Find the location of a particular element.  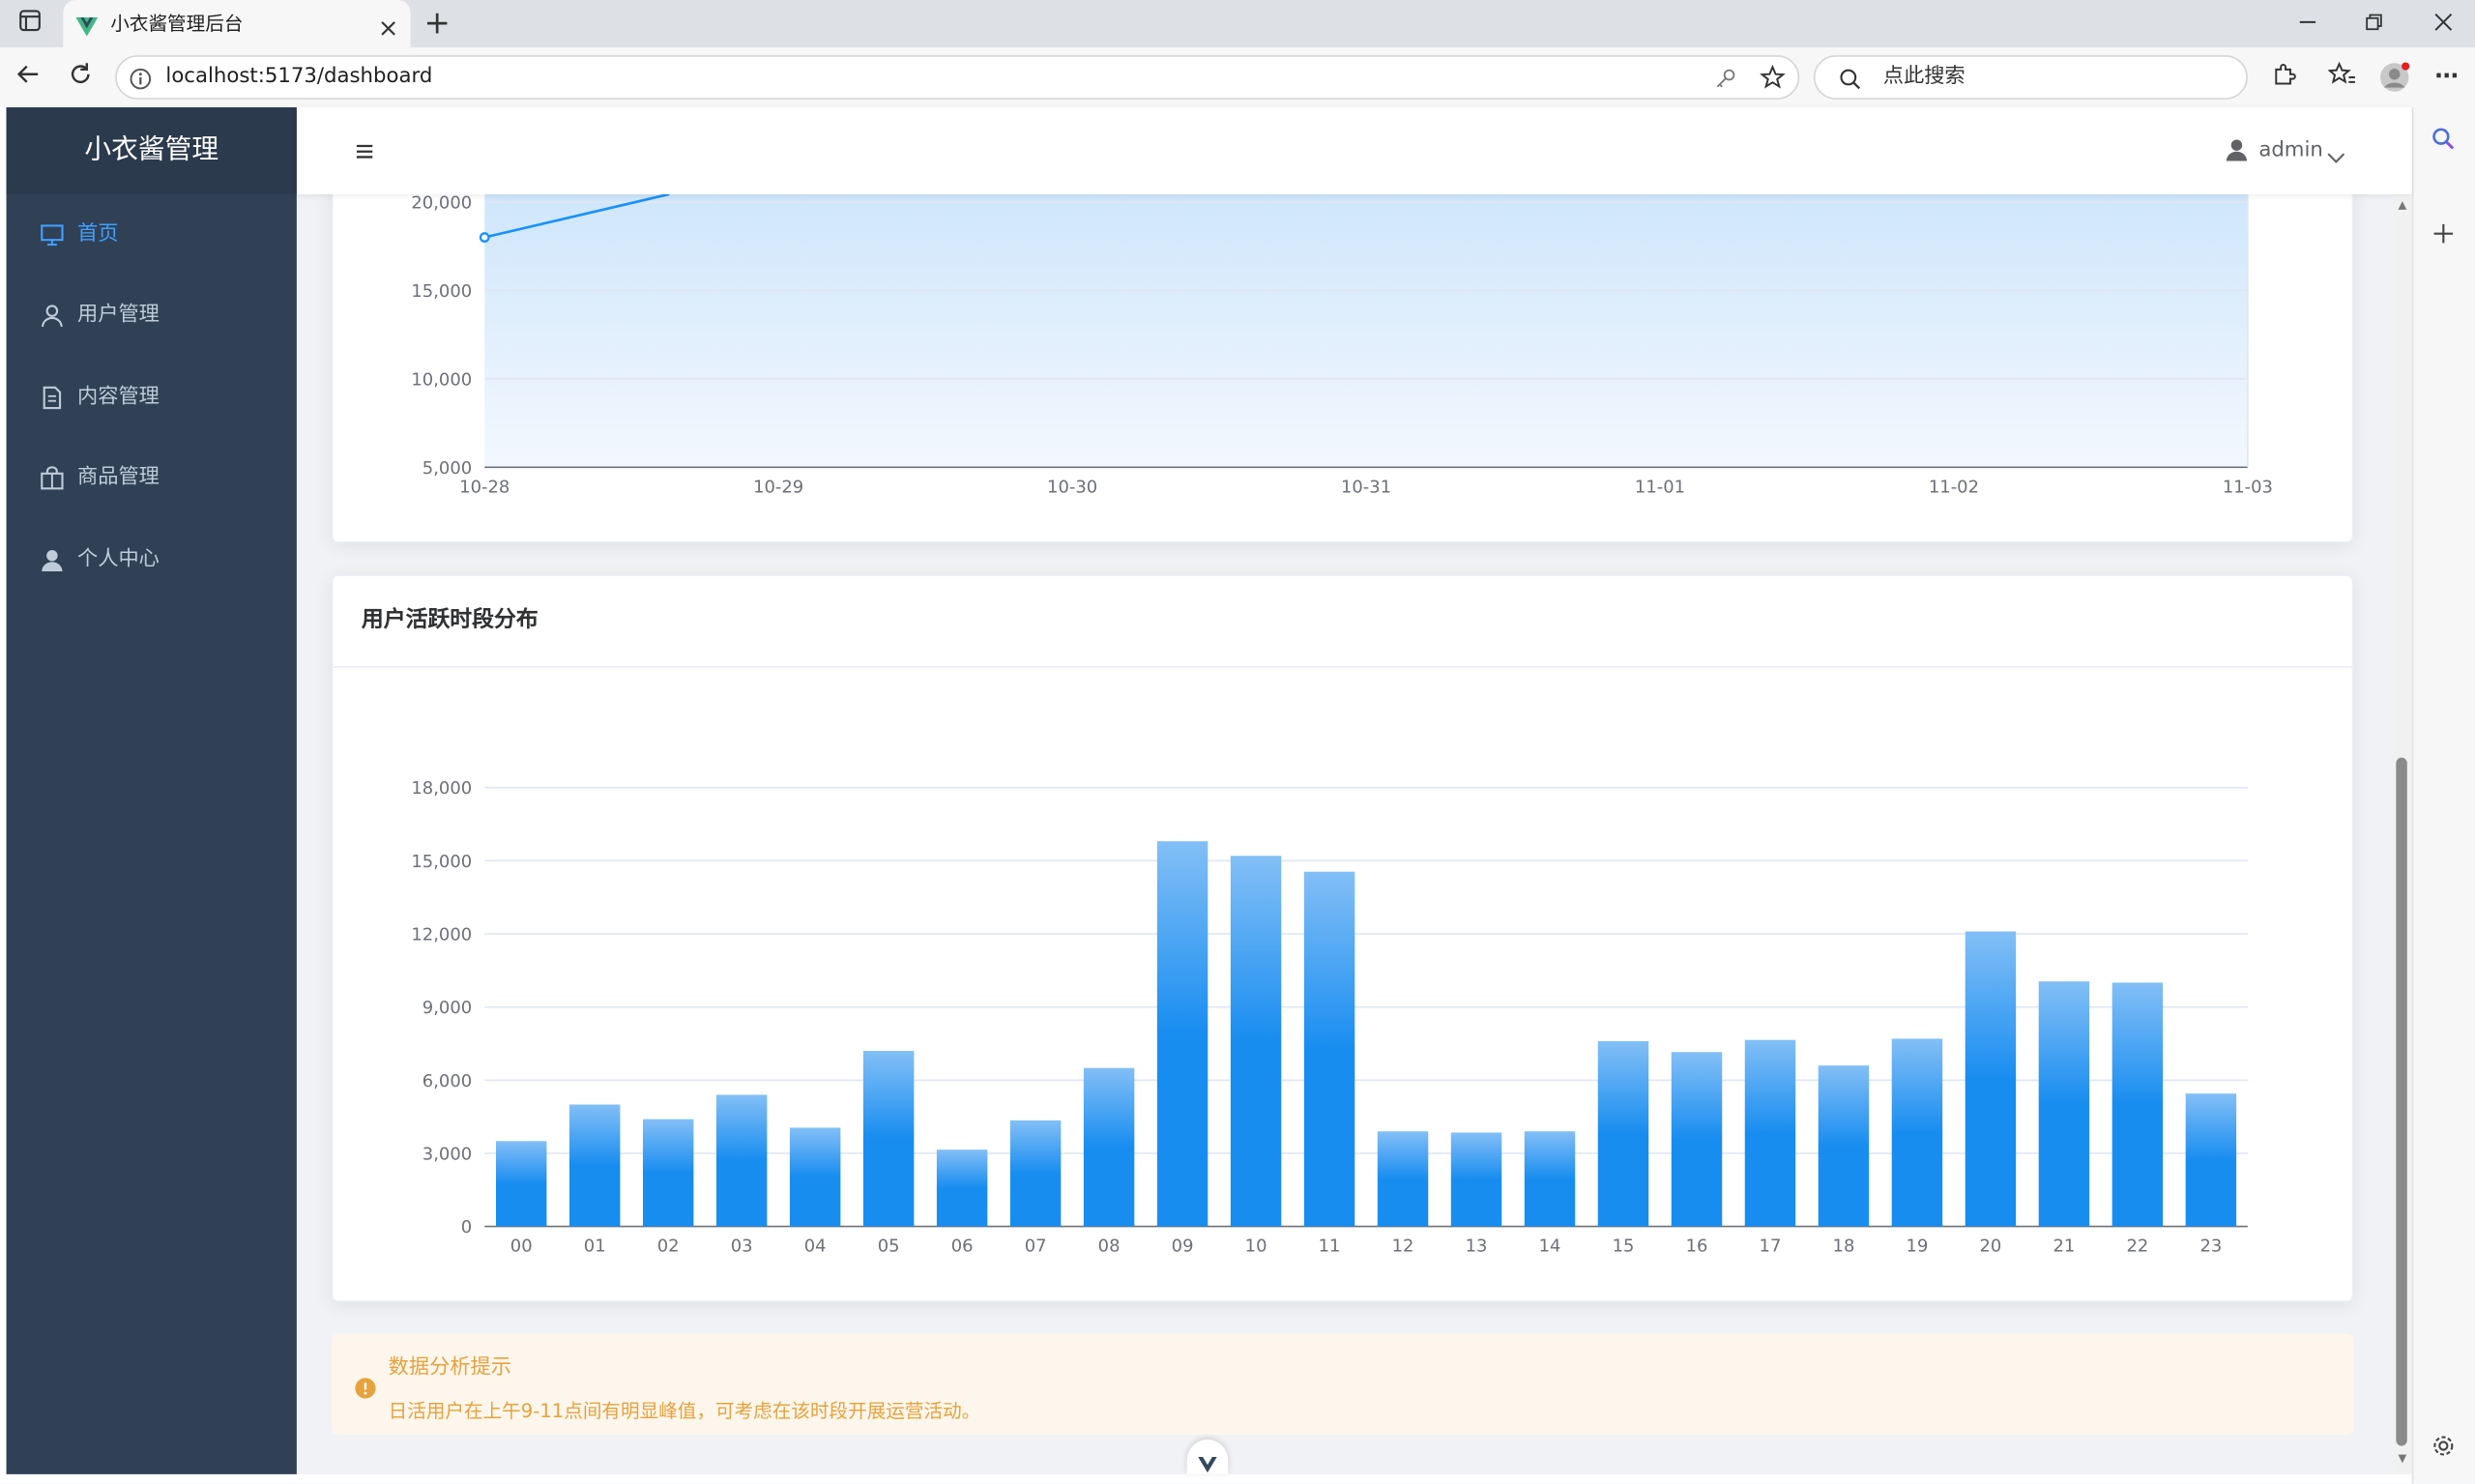

edge-search-icon is located at coordinates (2443, 140).